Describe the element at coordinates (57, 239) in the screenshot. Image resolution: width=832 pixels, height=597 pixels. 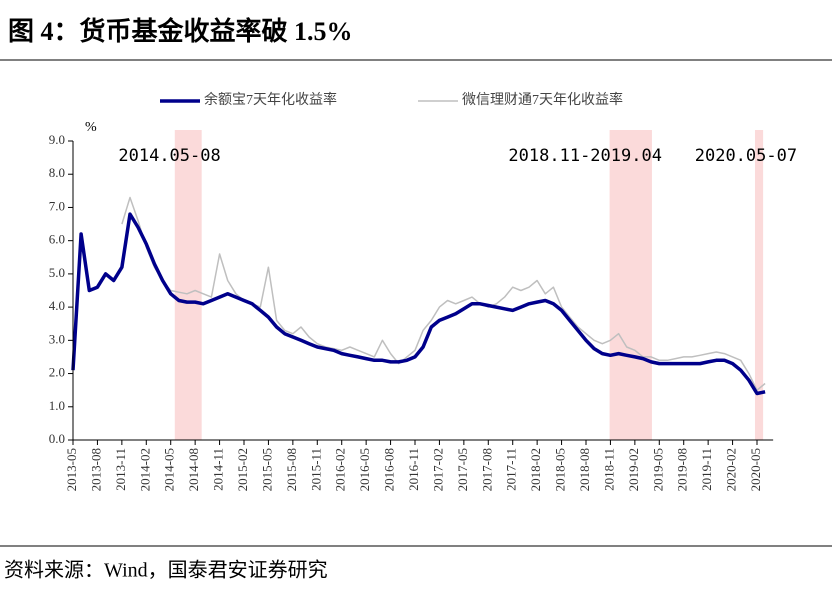
I see `y-tick-label: 6.0` at that location.